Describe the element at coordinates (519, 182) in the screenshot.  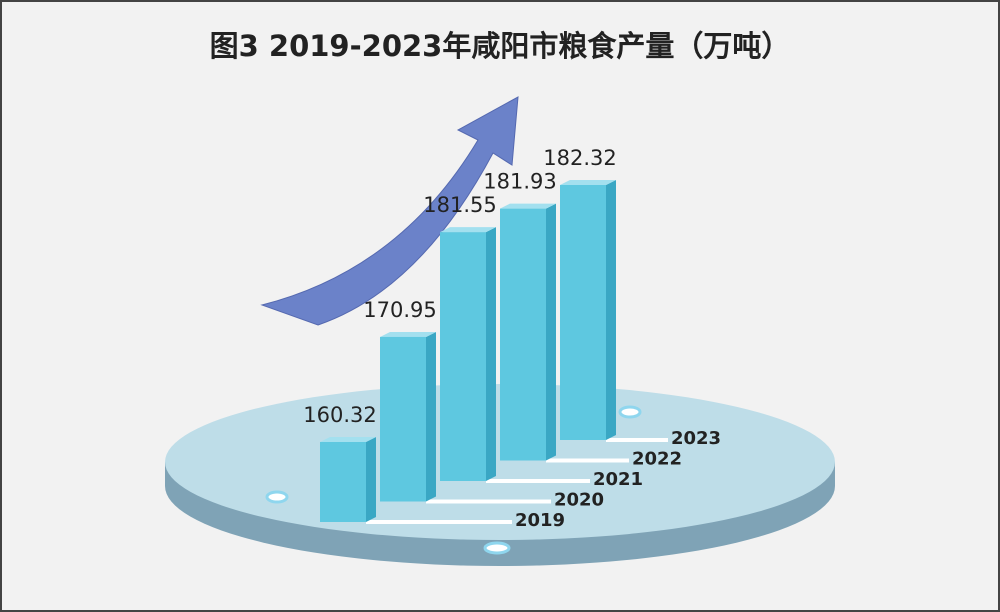
I see `value-label: 181.93` at that location.